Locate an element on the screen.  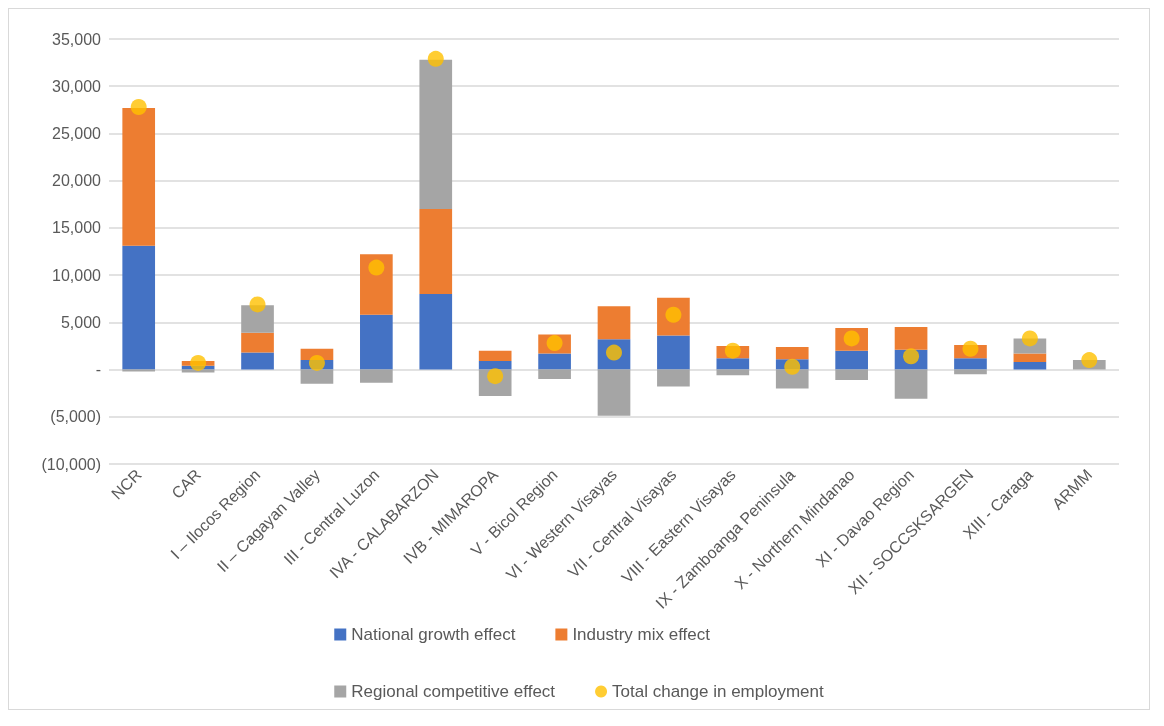
legend-label: Total change in employment is located at coordinates (718, 691).